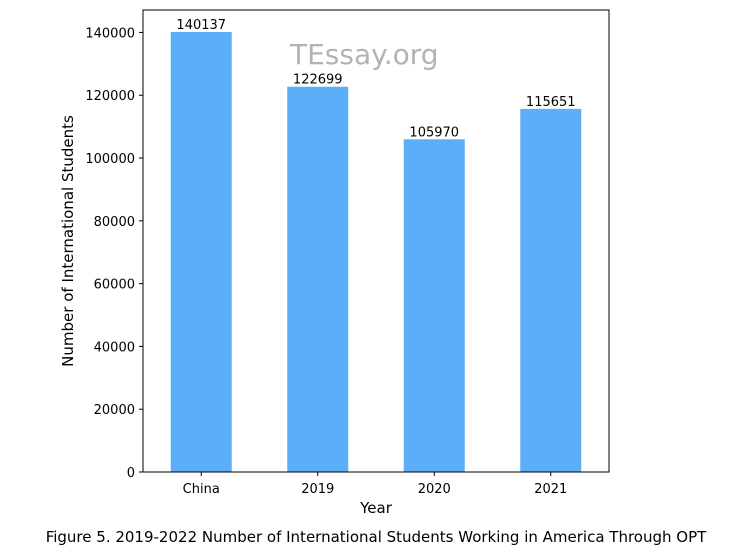 Image resolution: width=753 pixels, height=555 pixels. Describe the element at coordinates (551, 102) in the screenshot. I see `data-label-2021: 115651` at that location.